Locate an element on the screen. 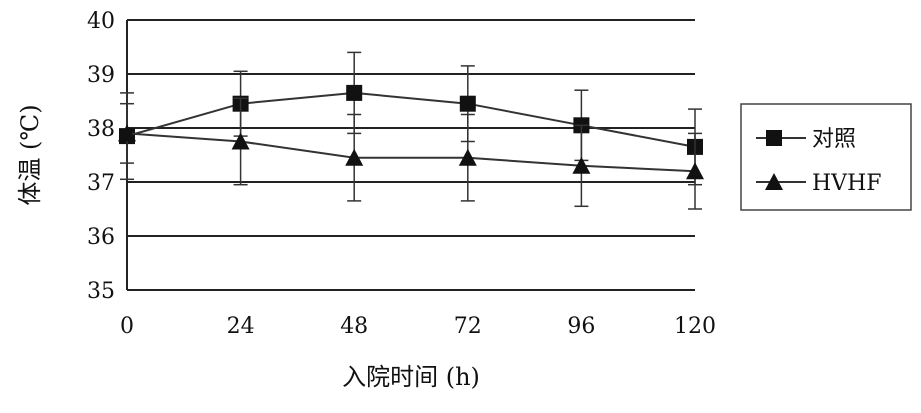 The width and height of the screenshot is (921, 413). x-tick-label-2: 48 is located at coordinates (354, 326).